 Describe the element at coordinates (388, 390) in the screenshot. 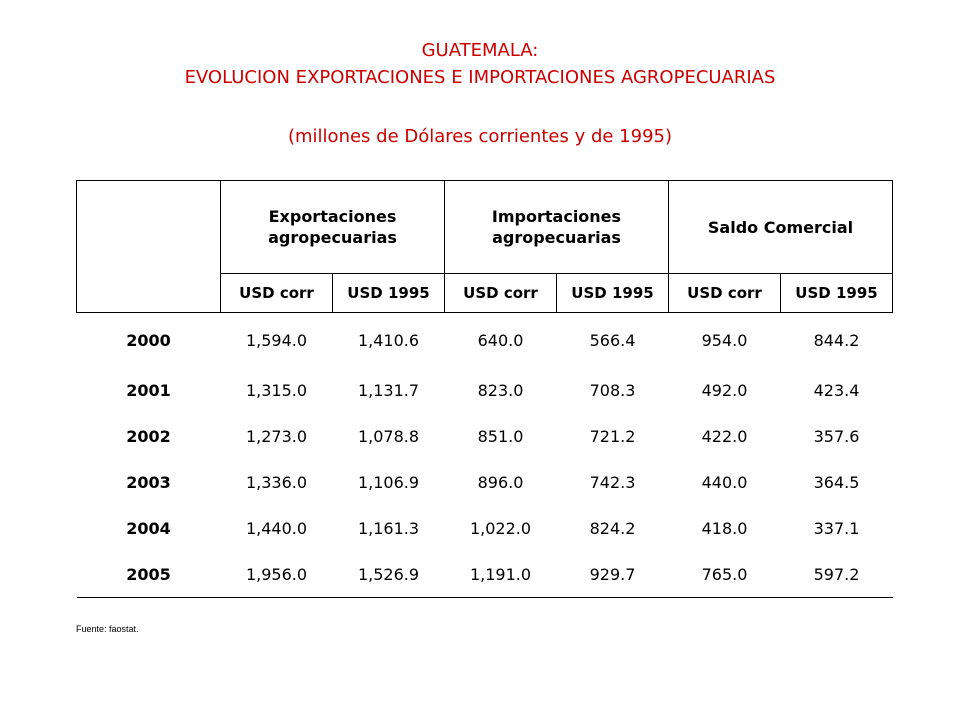

I see `table-cell: 1,131.7` at that location.